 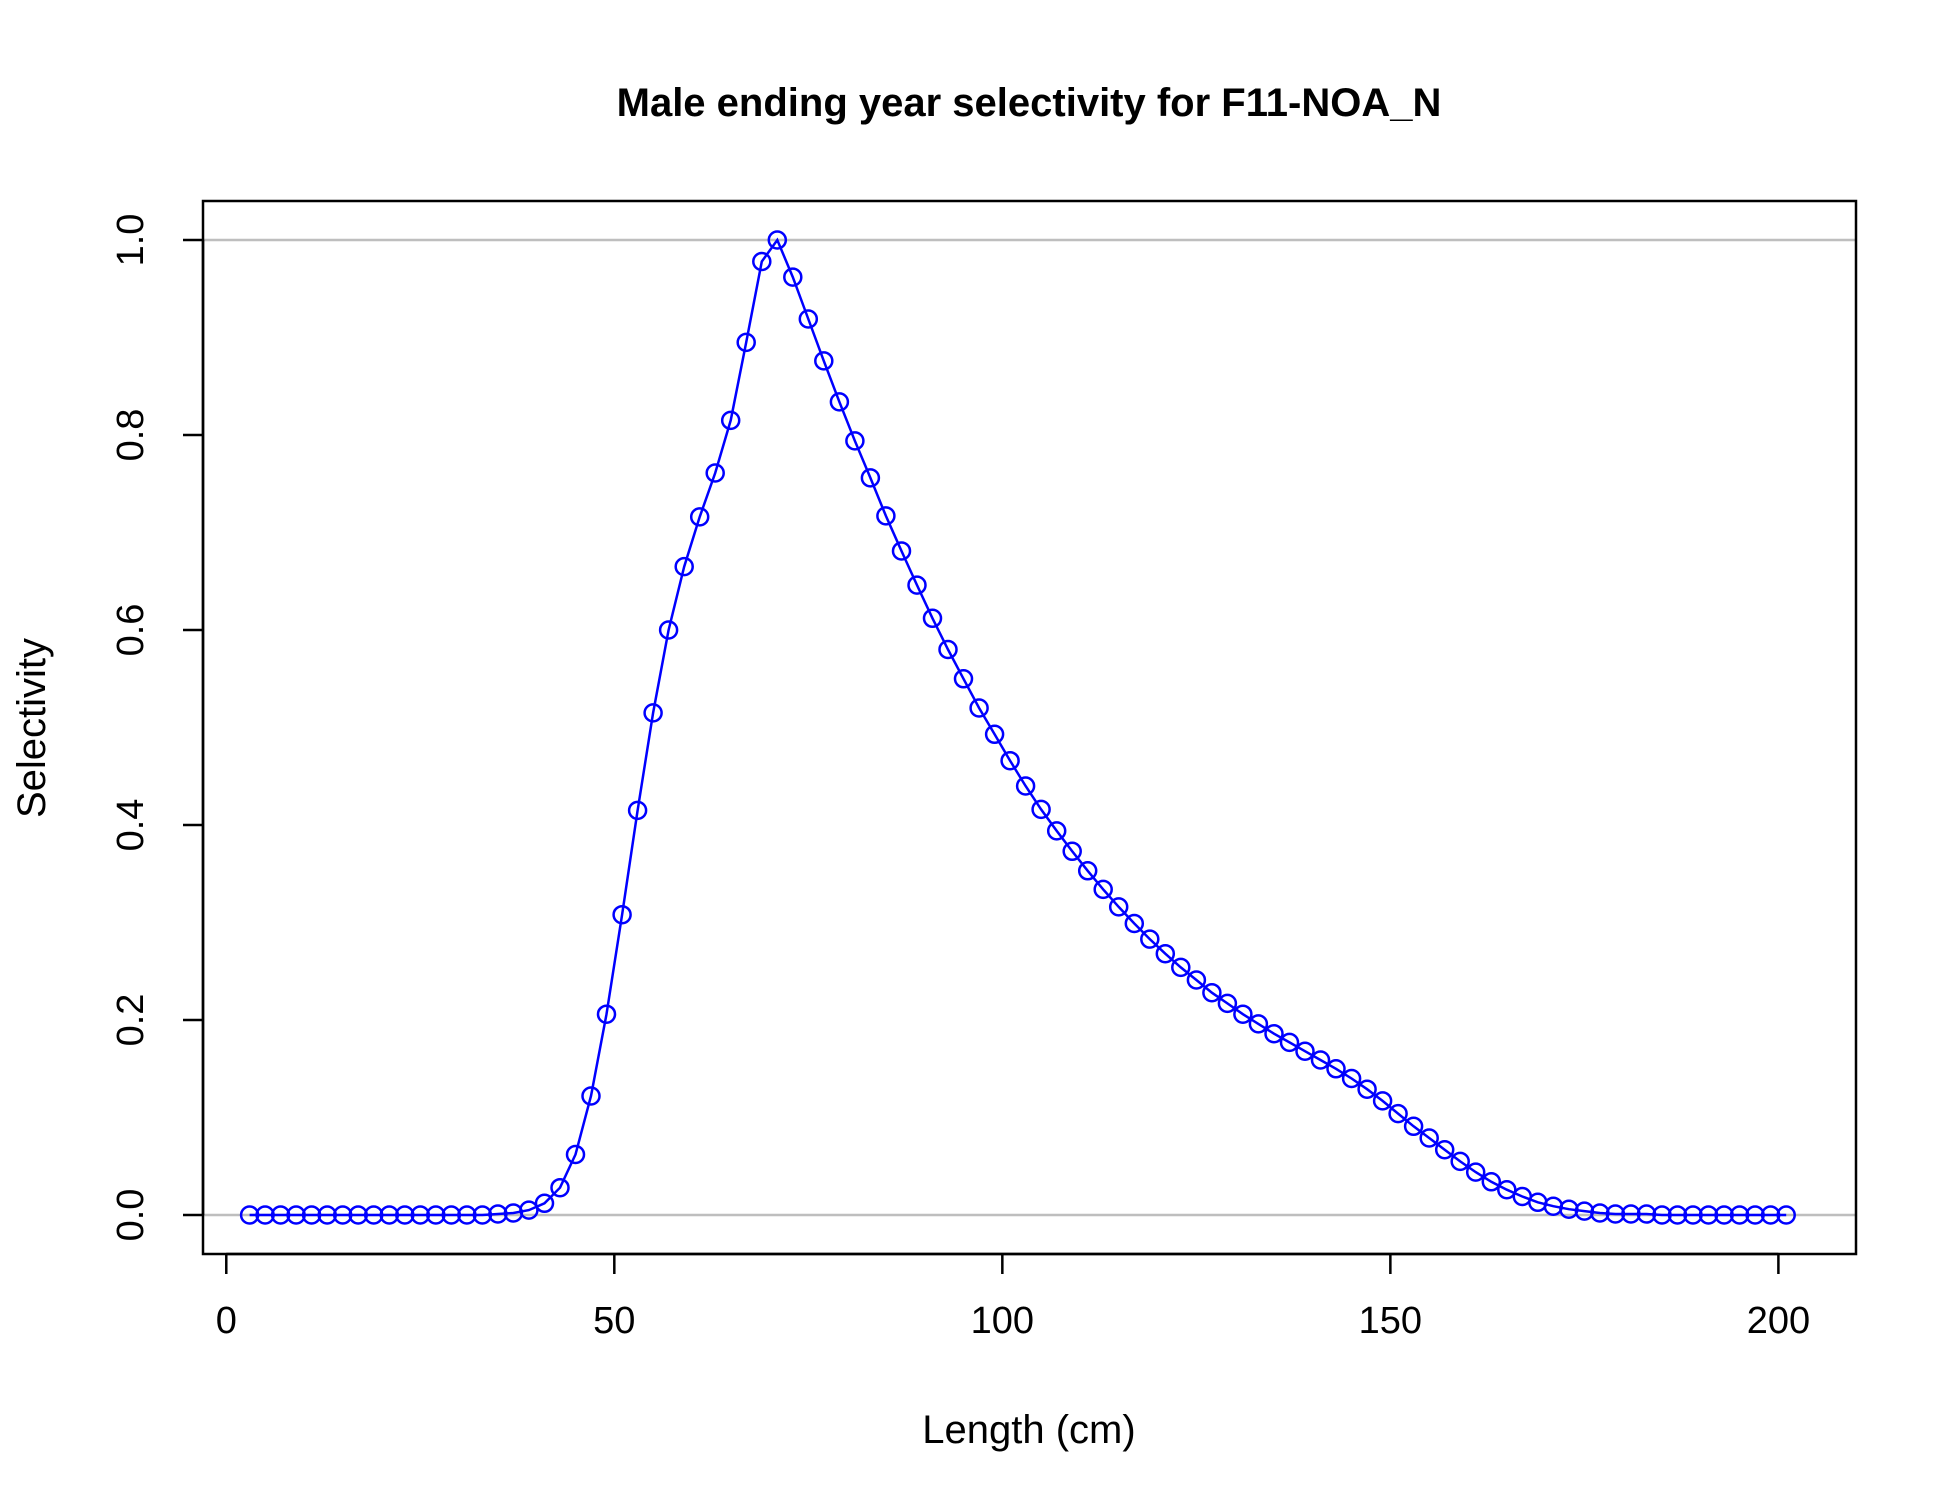 What do you see at coordinates (32, 728) in the screenshot?
I see `y-axis-label: Selectivity` at bounding box center [32, 728].